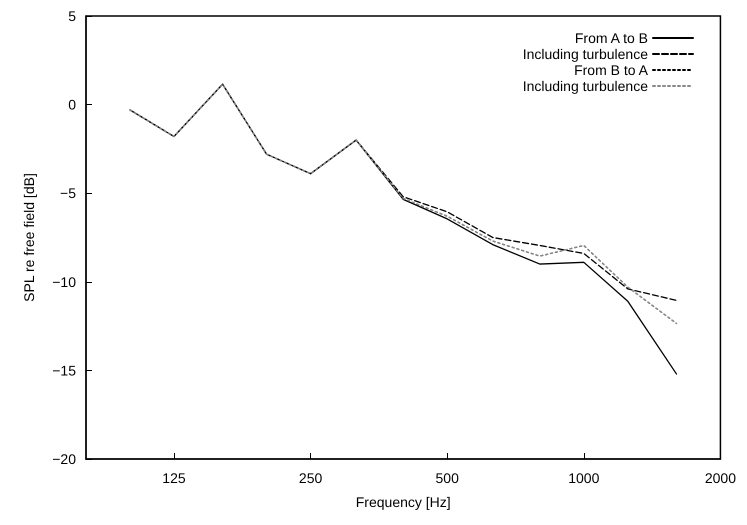 This screenshot has height=525, width=747. Describe the element at coordinates (29, 237) in the screenshot. I see `y-axis-title: SPL re free field [dB]` at that location.